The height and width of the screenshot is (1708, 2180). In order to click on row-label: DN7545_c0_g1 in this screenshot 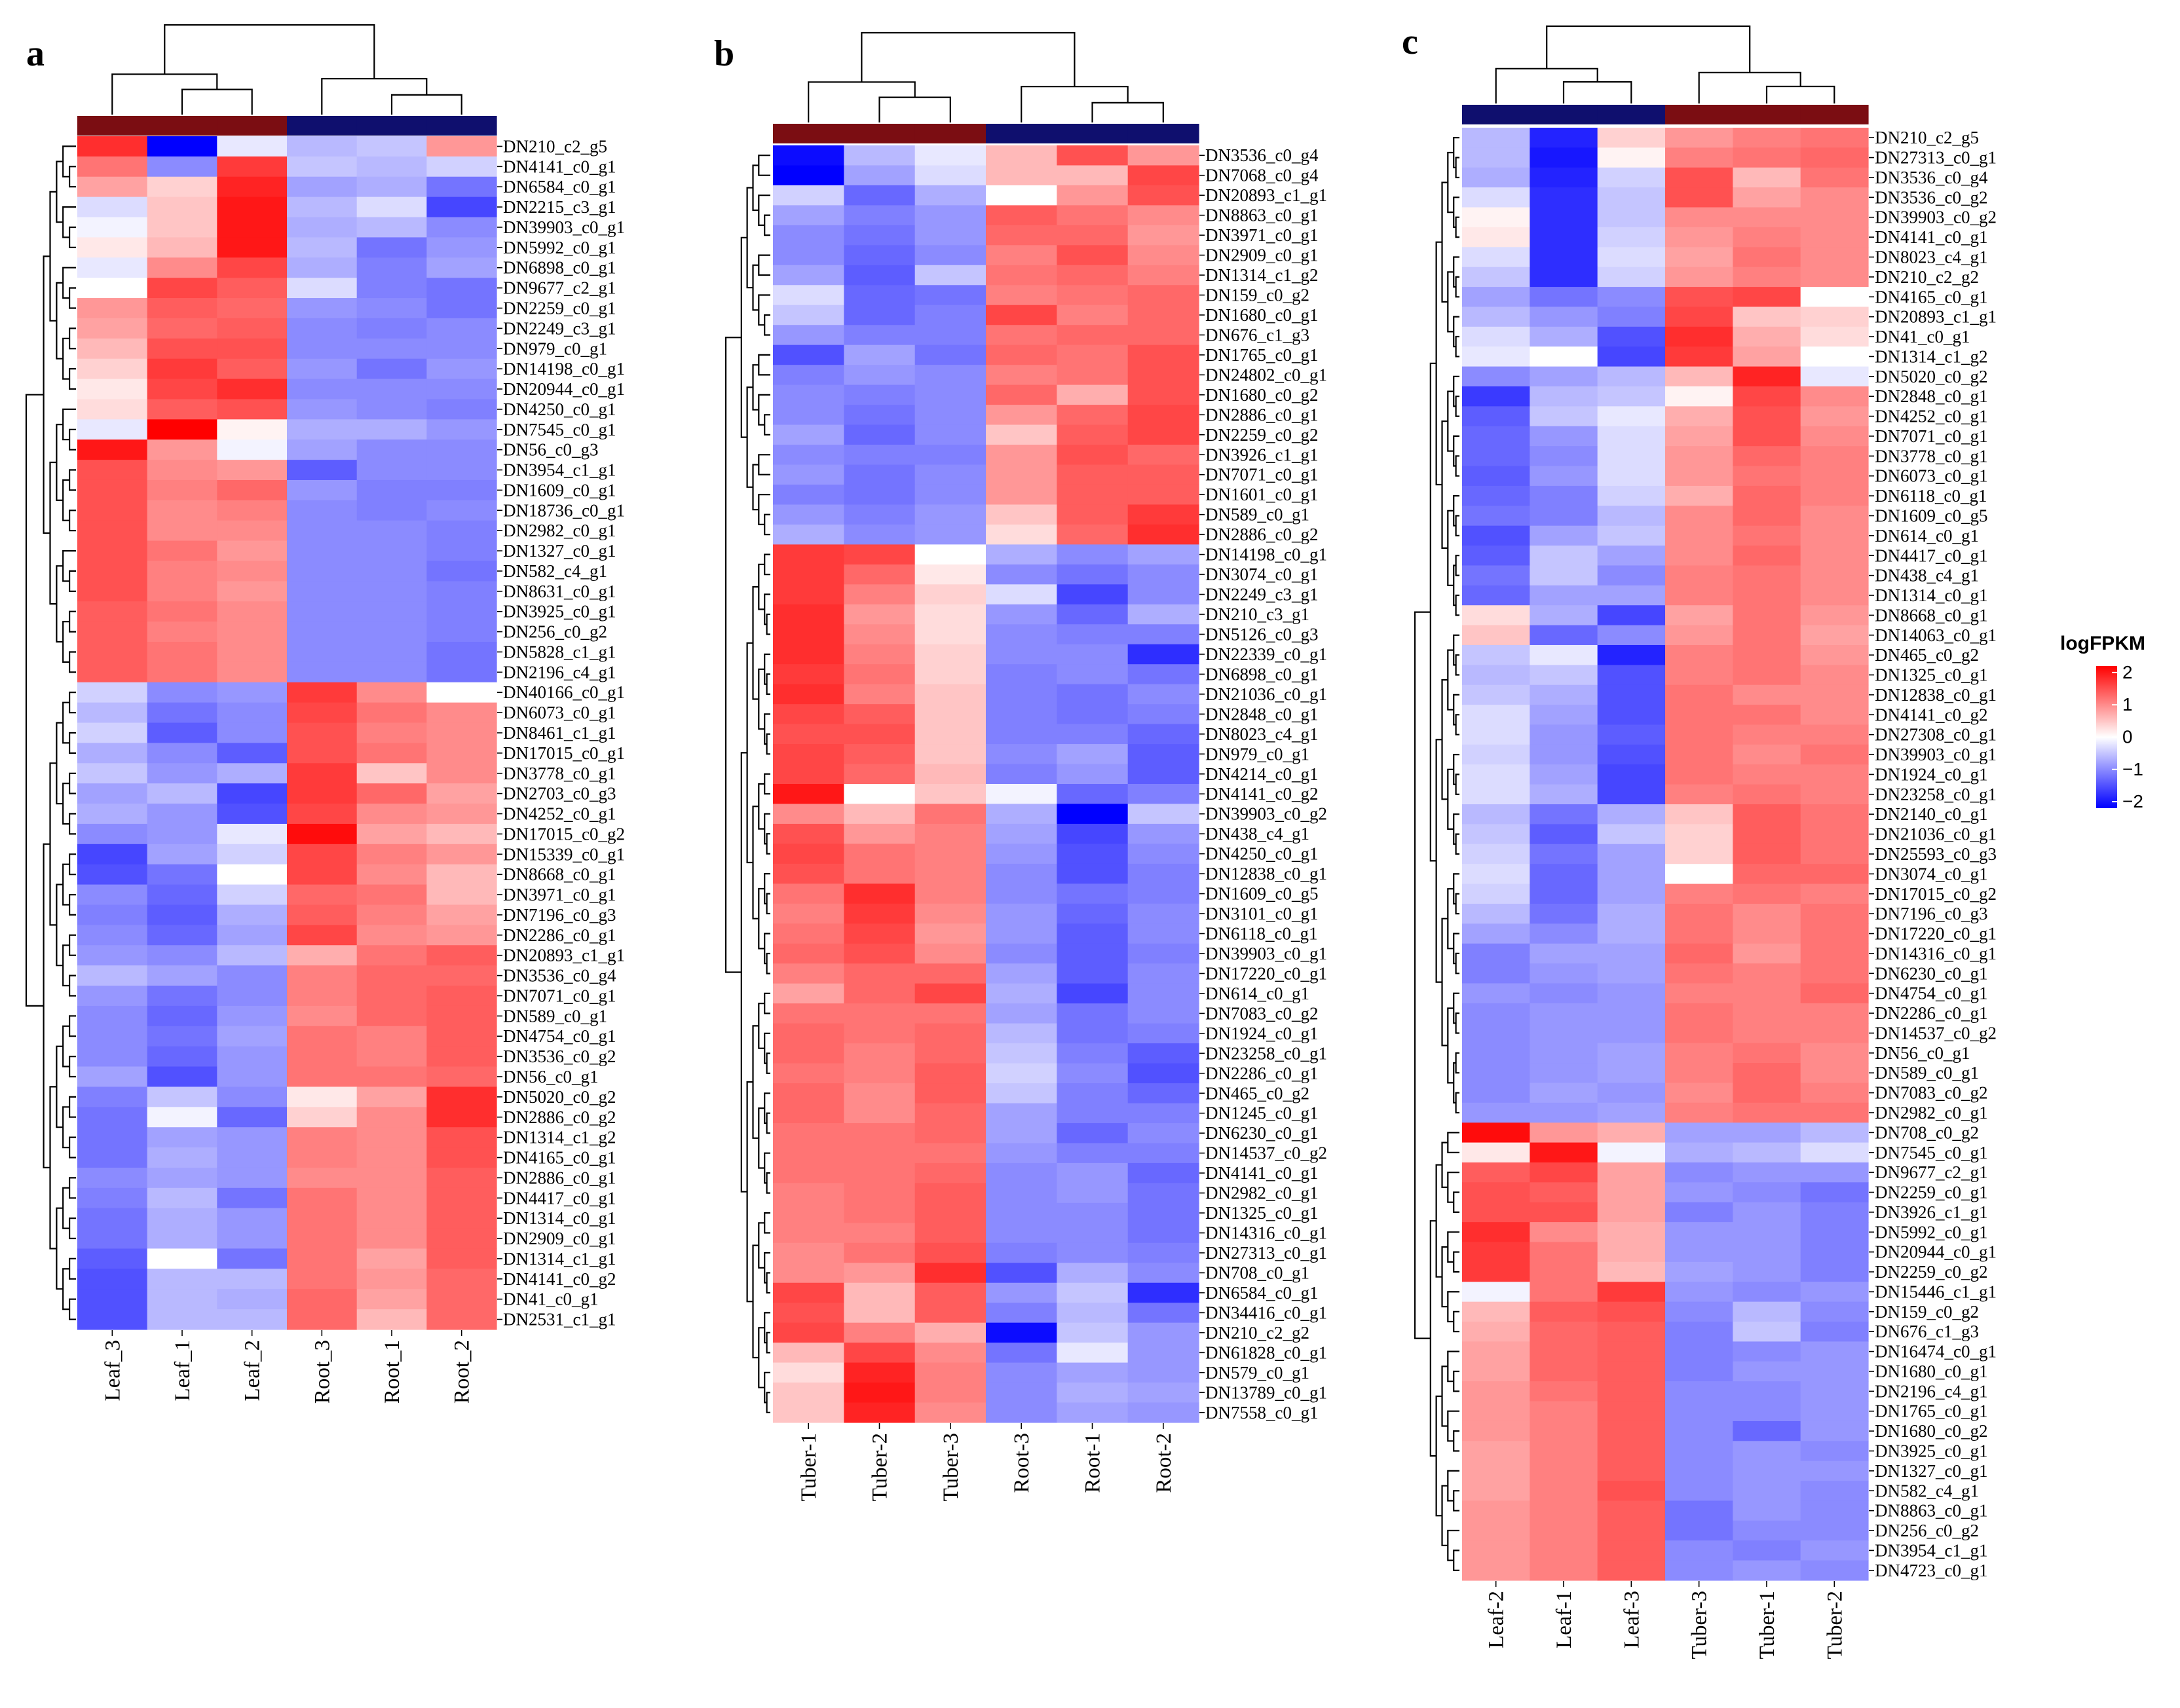, I will do `click(559, 429)`.